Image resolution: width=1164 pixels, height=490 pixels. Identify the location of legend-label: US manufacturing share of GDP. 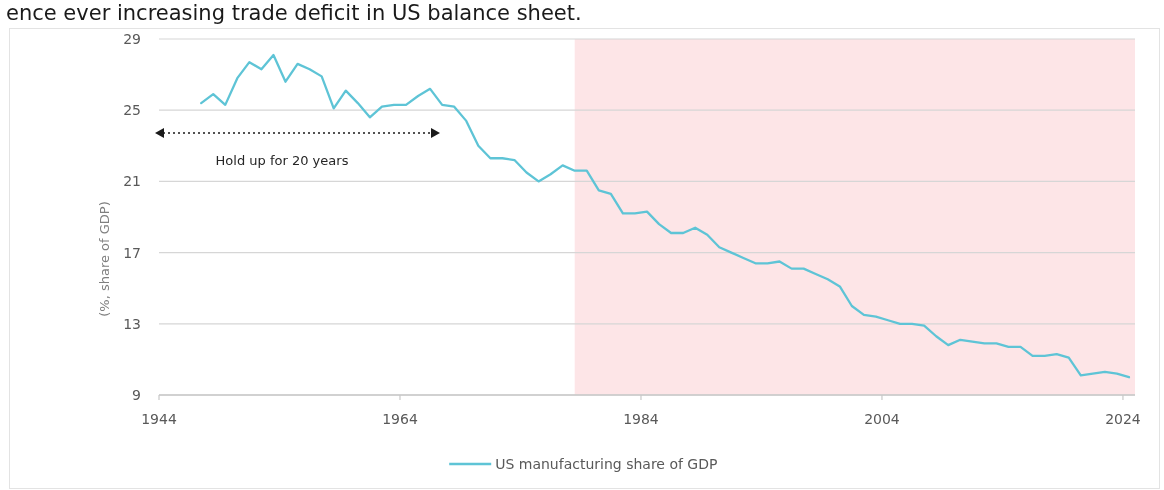
(606, 464).